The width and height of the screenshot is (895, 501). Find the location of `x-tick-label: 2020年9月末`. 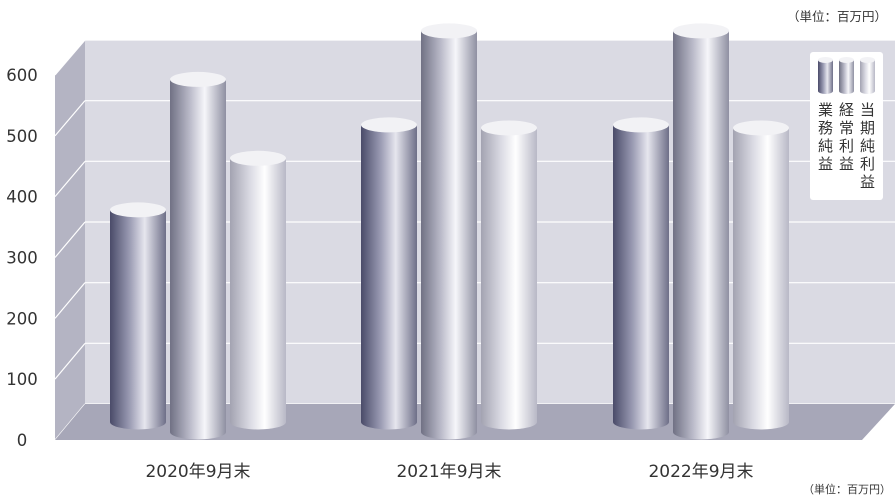

x-tick-label: 2020年9月末 is located at coordinates (197, 472).